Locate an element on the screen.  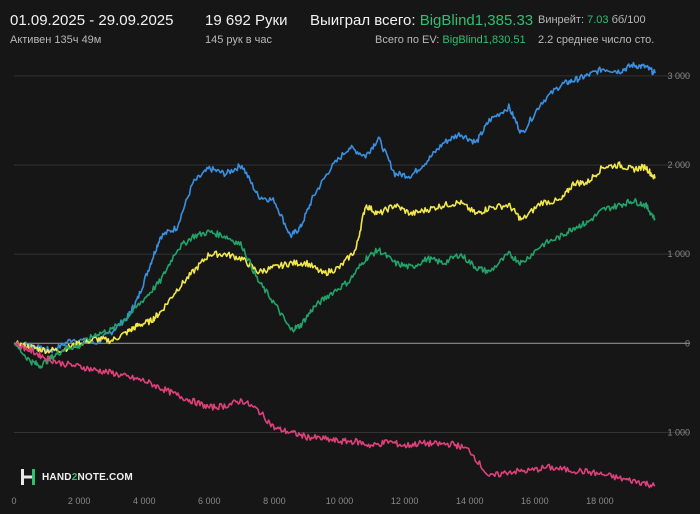
y-tick-label: 0 is located at coordinates (687, 343).